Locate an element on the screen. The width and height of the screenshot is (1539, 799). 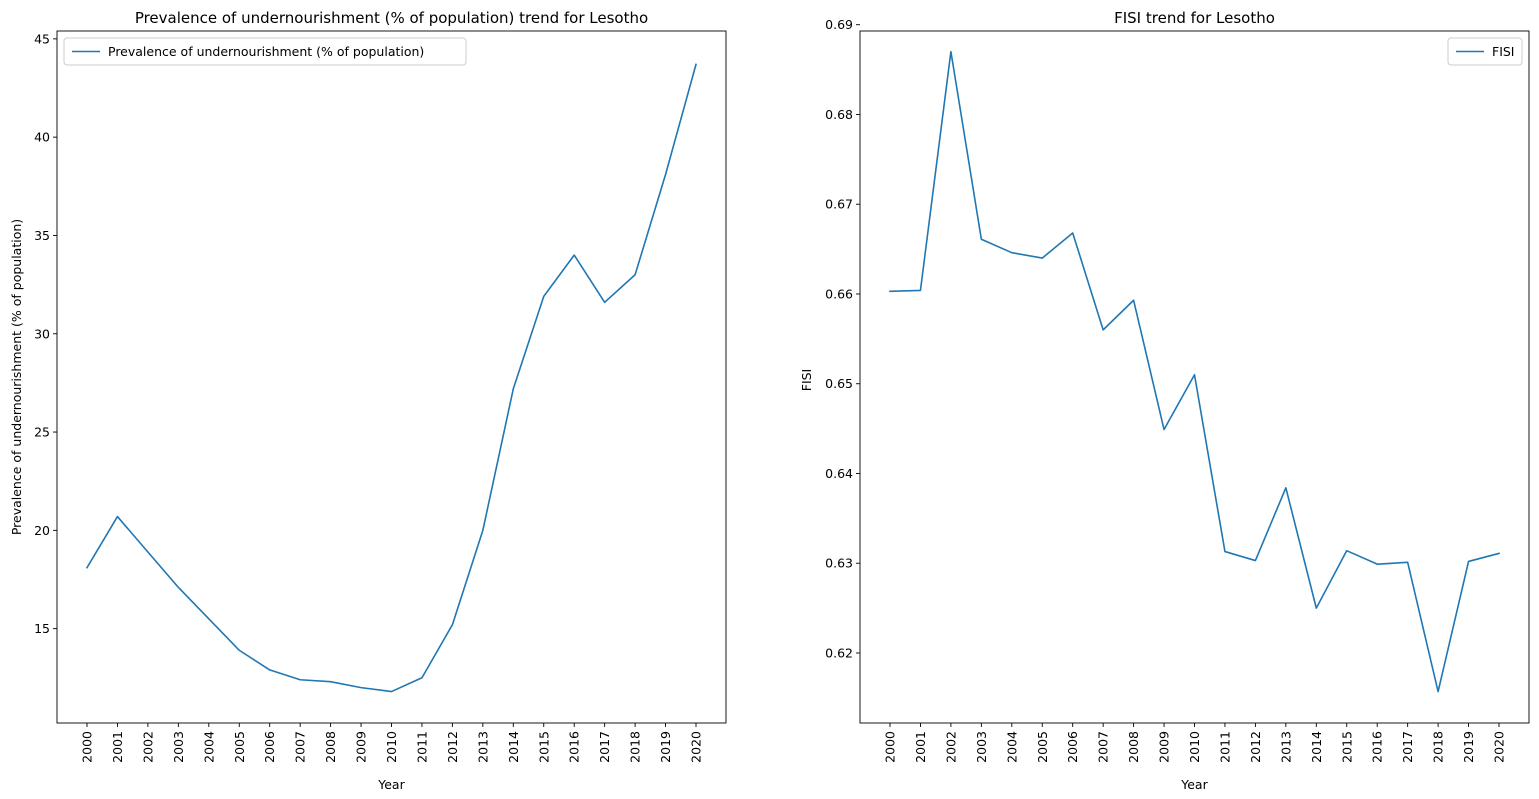
y-tick-label: 0.64 is located at coordinates (839, 473).